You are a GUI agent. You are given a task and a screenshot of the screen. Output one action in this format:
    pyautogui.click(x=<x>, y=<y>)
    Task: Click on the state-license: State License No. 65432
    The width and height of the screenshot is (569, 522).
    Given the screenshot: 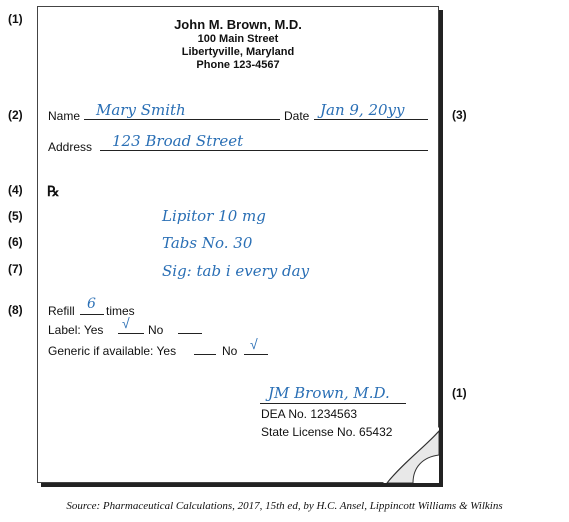 What is the action you would take?
    pyautogui.click(x=327, y=432)
    